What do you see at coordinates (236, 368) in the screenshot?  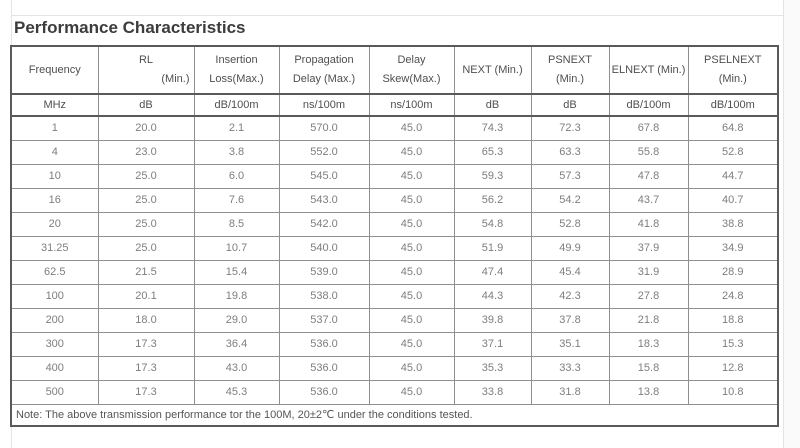 I see `cell-insertion-loss: 43.0` at bounding box center [236, 368].